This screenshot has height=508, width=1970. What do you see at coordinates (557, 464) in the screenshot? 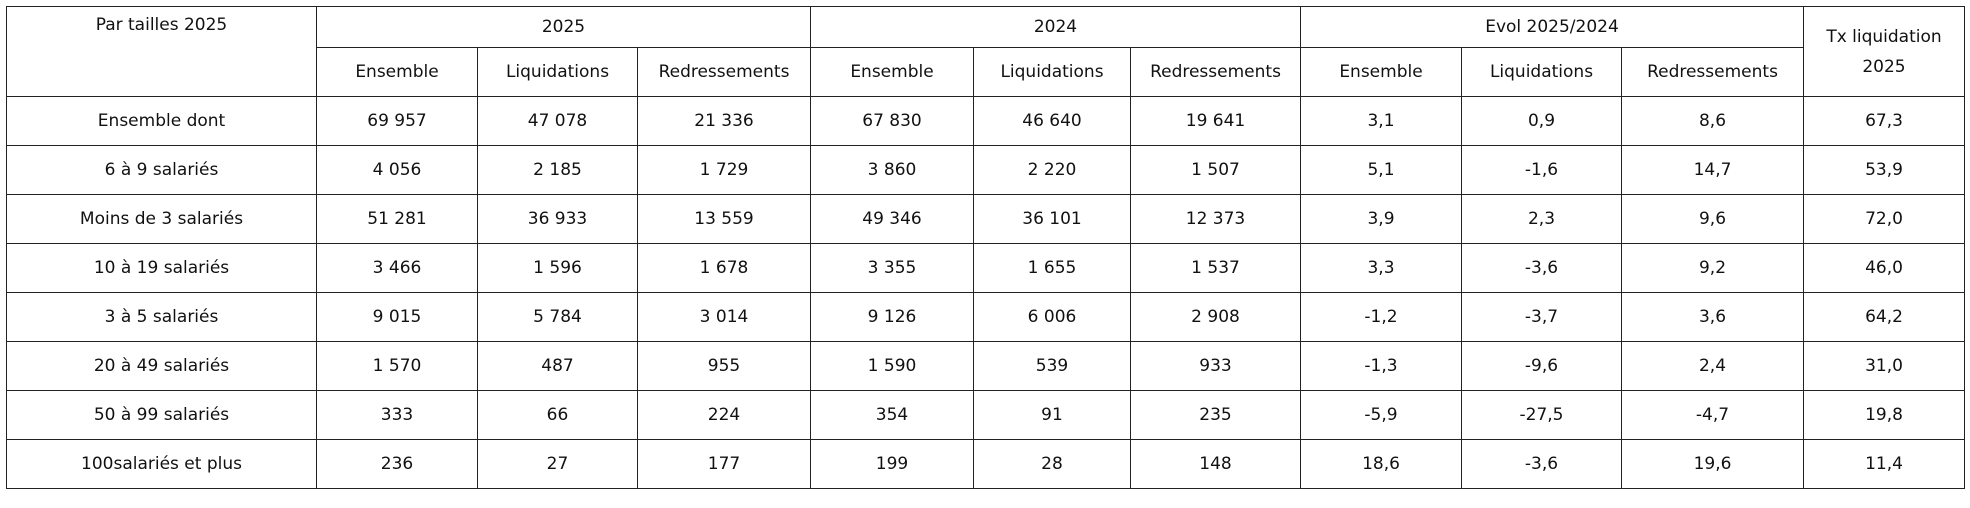
I see `cell: 27` at bounding box center [557, 464].